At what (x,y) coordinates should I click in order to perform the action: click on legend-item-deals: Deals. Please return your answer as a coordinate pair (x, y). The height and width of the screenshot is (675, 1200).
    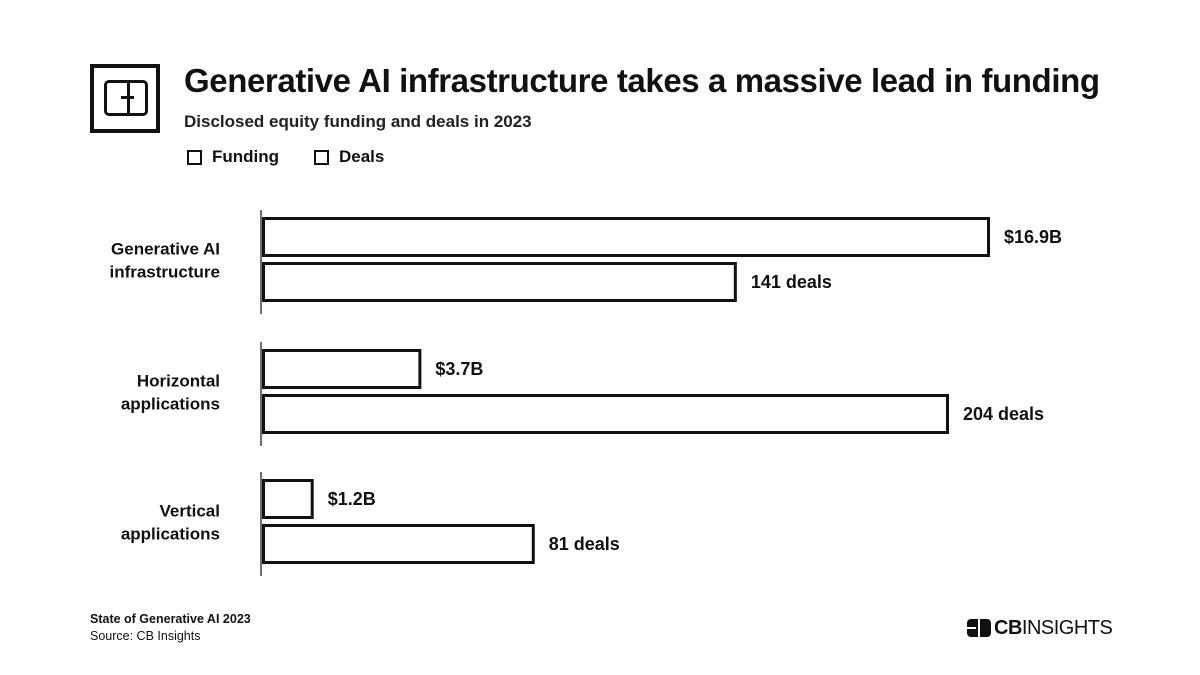
    Looking at the image, I should click on (349, 157).